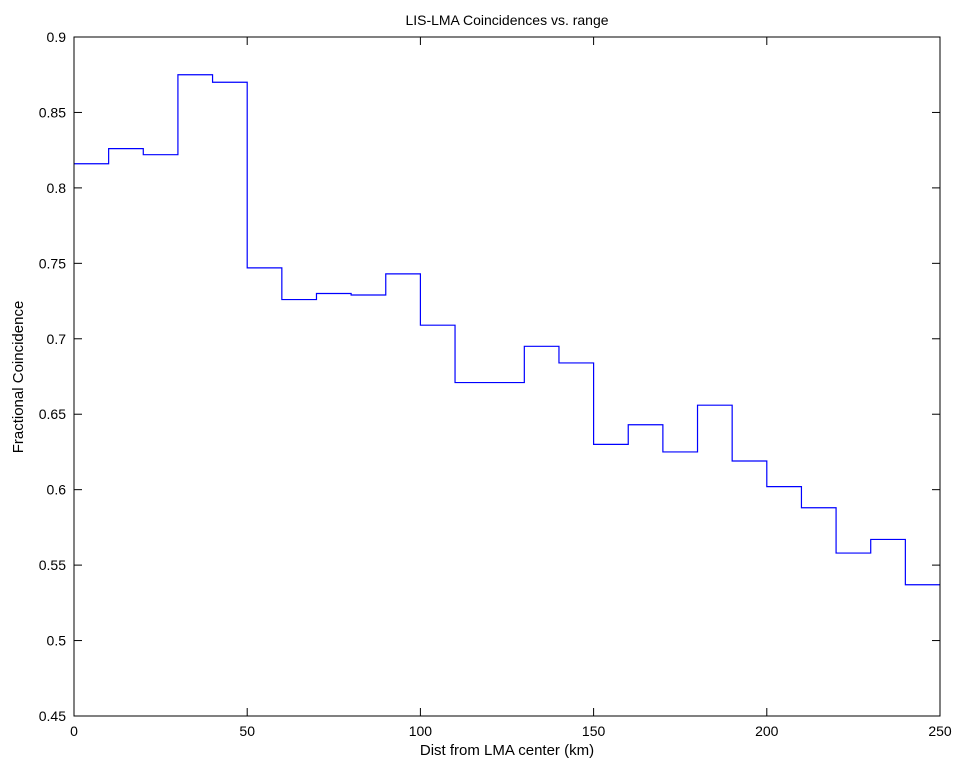  I want to click on x-tick-label: 250, so click(940, 731).